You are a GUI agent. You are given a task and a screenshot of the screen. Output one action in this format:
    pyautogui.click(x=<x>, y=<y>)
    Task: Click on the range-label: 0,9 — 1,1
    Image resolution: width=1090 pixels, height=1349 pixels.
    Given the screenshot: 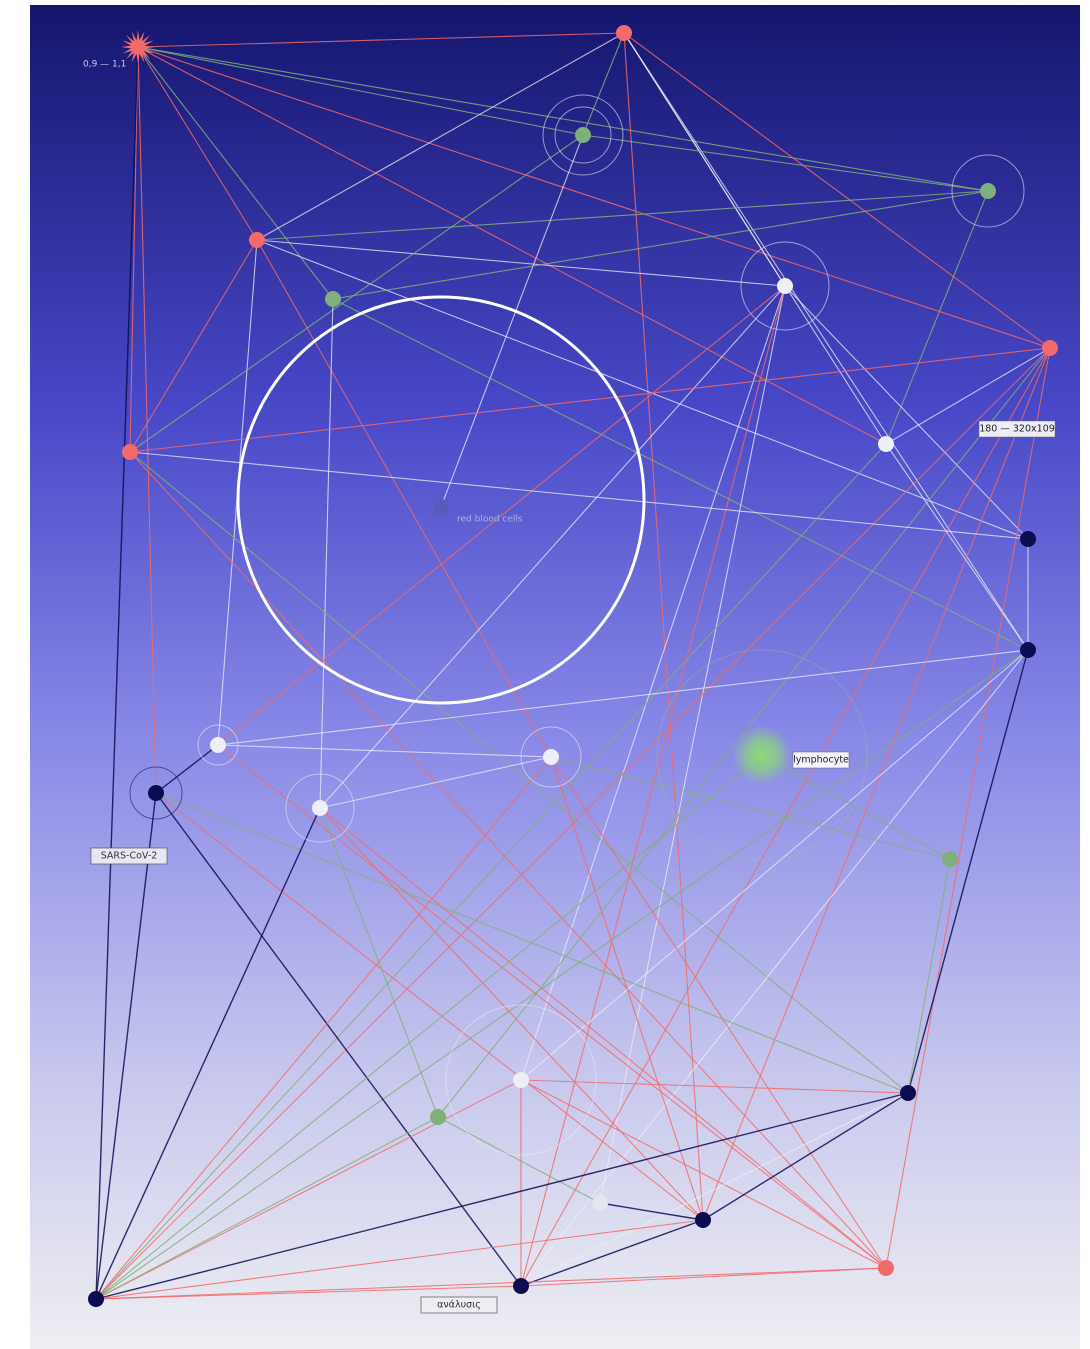 What is the action you would take?
    pyautogui.click(x=104, y=65)
    